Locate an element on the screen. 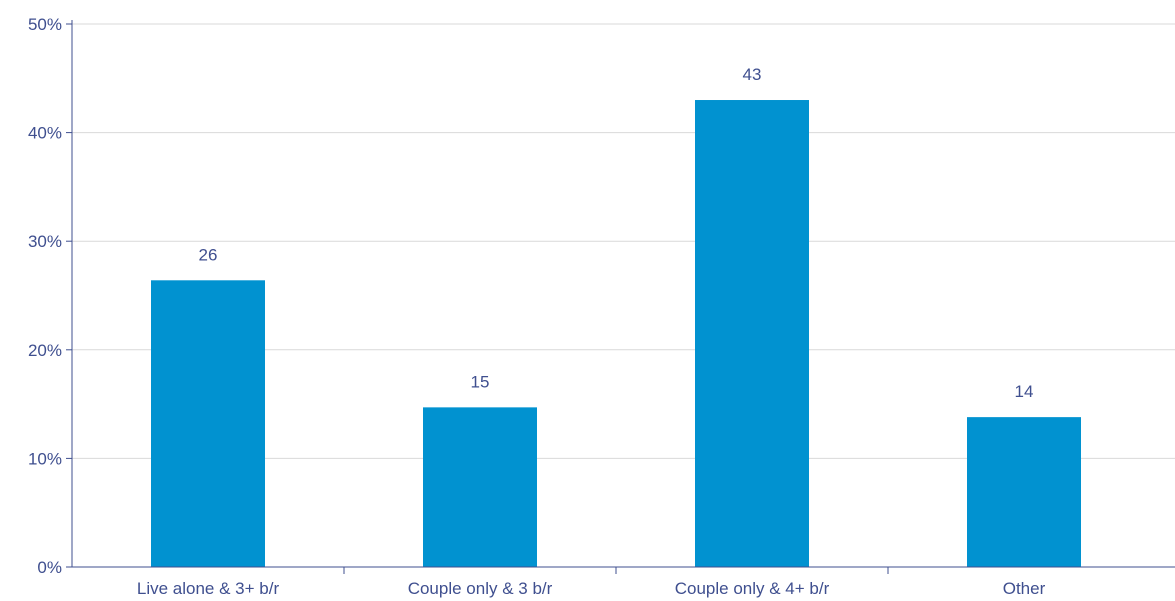 The width and height of the screenshot is (1175, 601). y-tick-label: 10% is located at coordinates (45, 458).